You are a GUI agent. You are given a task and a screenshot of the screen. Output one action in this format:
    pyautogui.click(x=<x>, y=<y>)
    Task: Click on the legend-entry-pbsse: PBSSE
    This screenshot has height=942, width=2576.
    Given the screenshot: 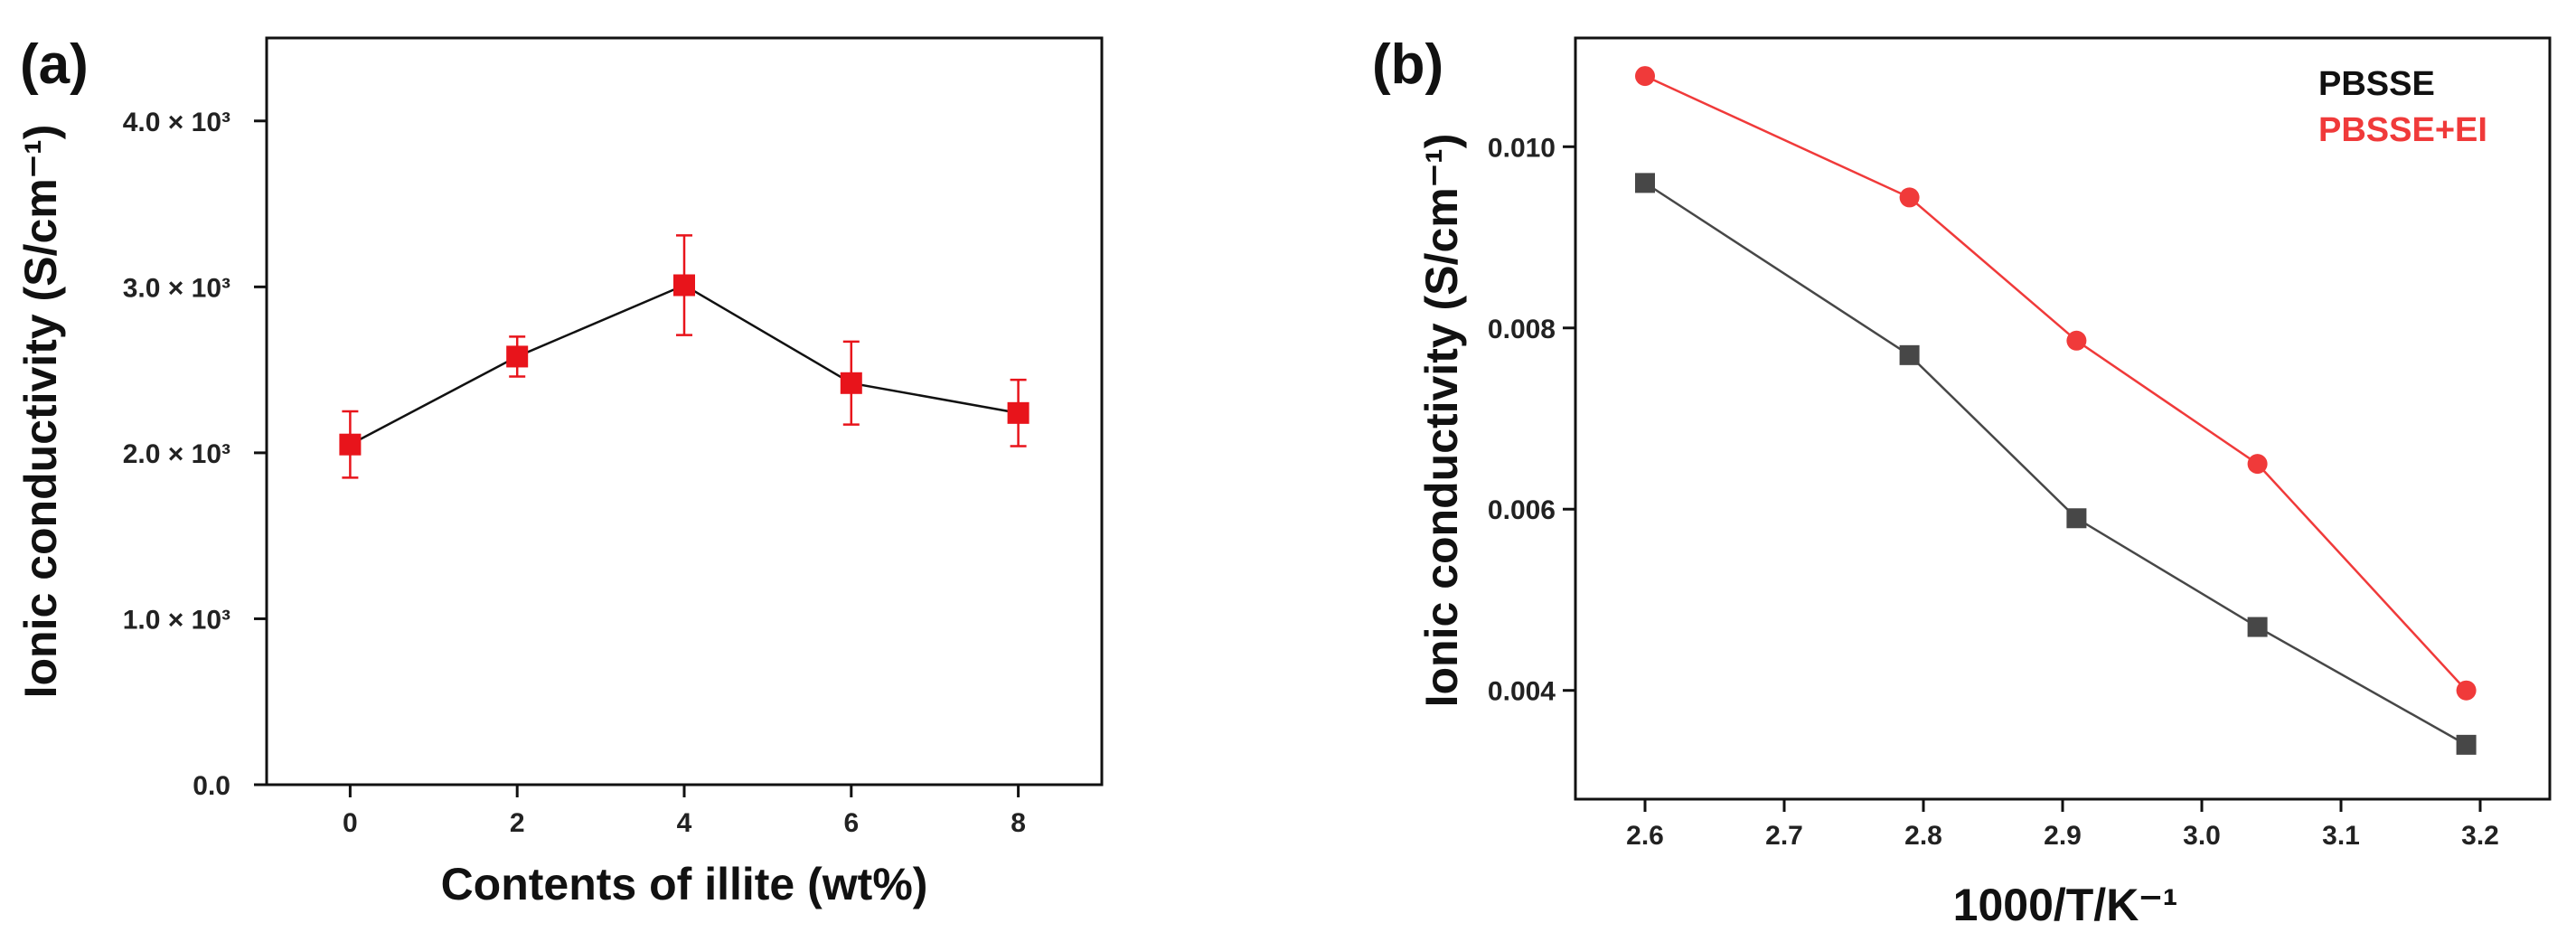 What is the action you would take?
    pyautogui.click(x=2376, y=84)
    